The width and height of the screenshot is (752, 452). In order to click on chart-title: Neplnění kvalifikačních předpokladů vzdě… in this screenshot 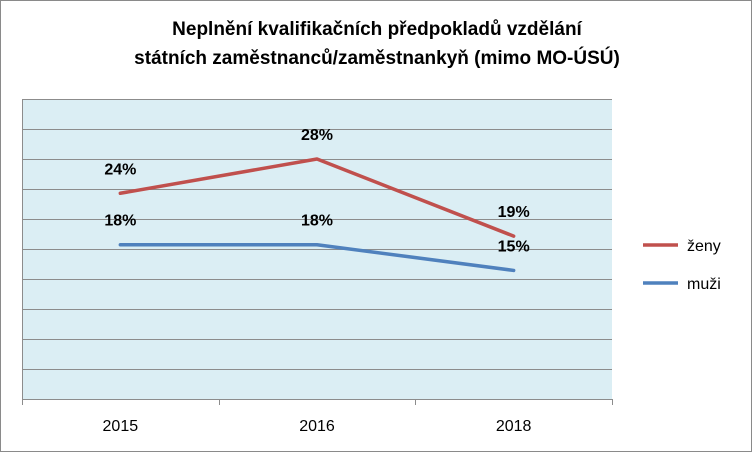, I will do `click(376, 44)`.